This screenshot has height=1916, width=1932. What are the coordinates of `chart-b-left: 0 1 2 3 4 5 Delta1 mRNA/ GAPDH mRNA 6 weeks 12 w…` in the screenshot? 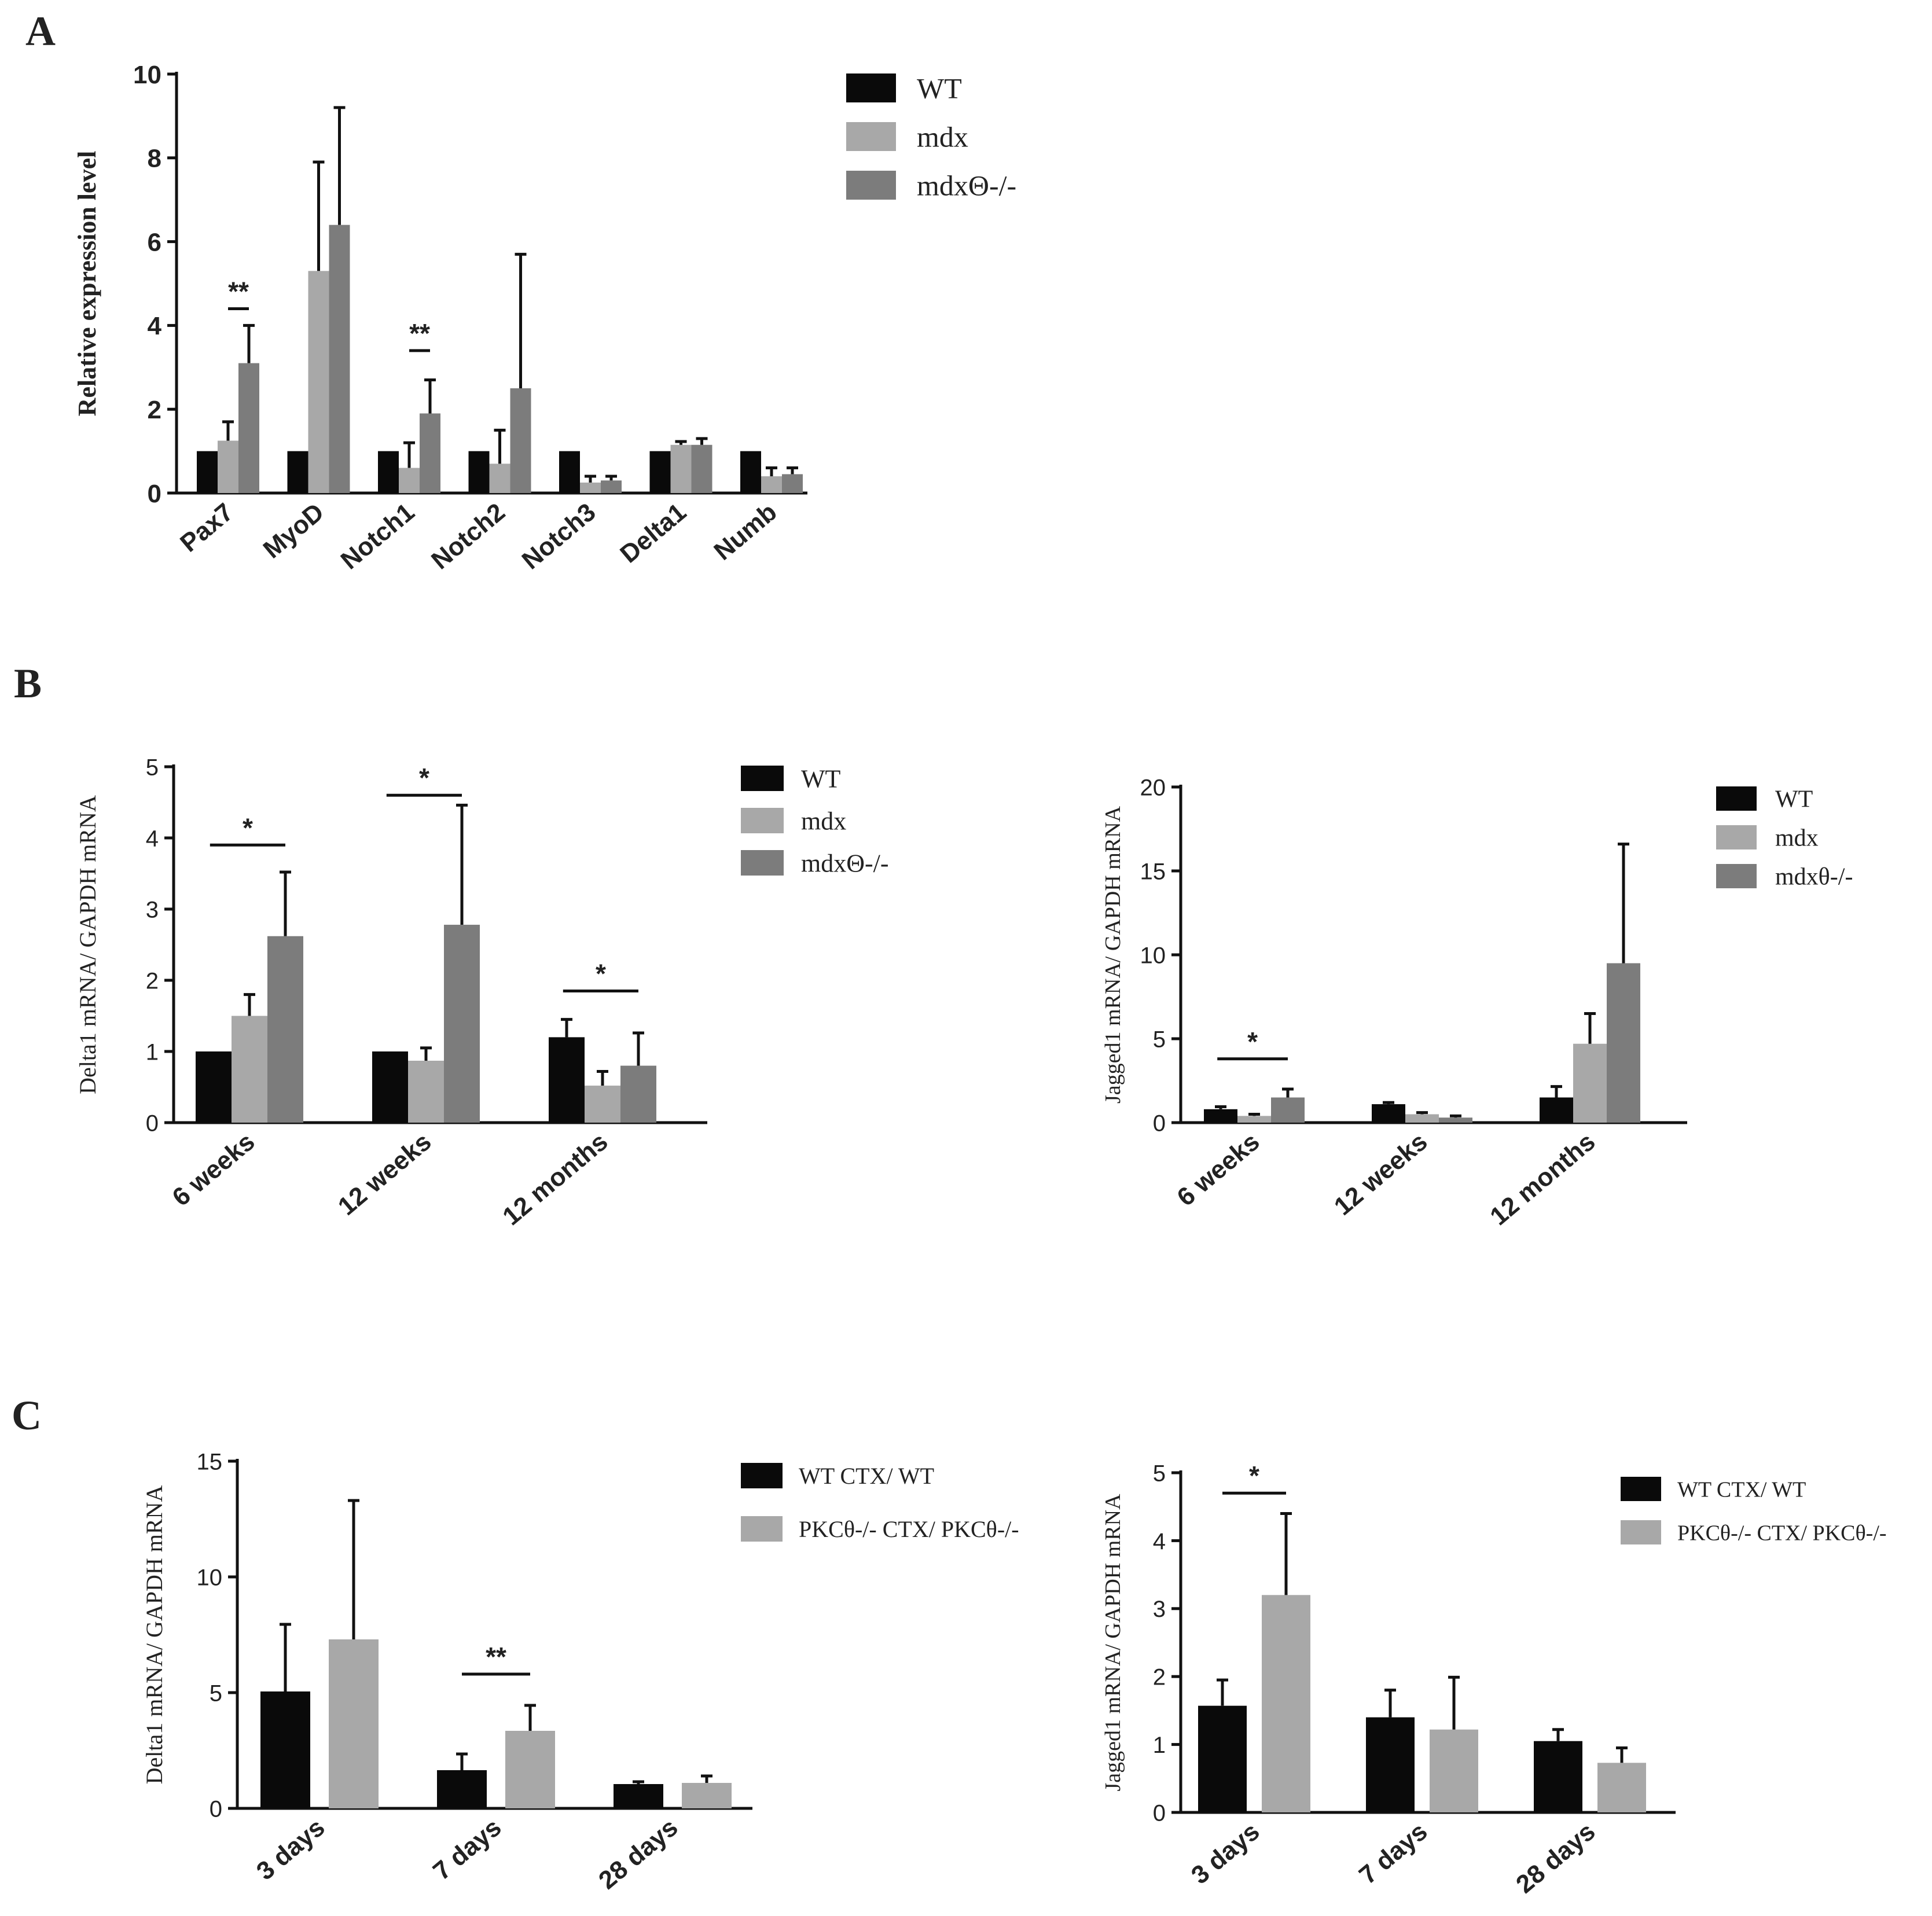 It's located at (482, 993).